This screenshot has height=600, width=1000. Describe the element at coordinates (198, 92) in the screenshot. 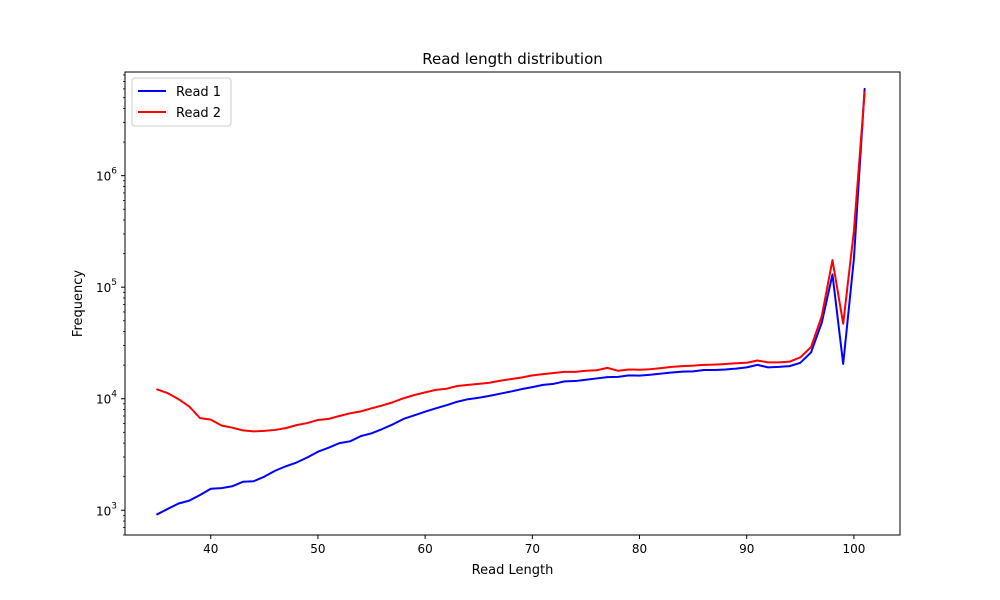

I see `legend-label-1: Read 1` at that location.